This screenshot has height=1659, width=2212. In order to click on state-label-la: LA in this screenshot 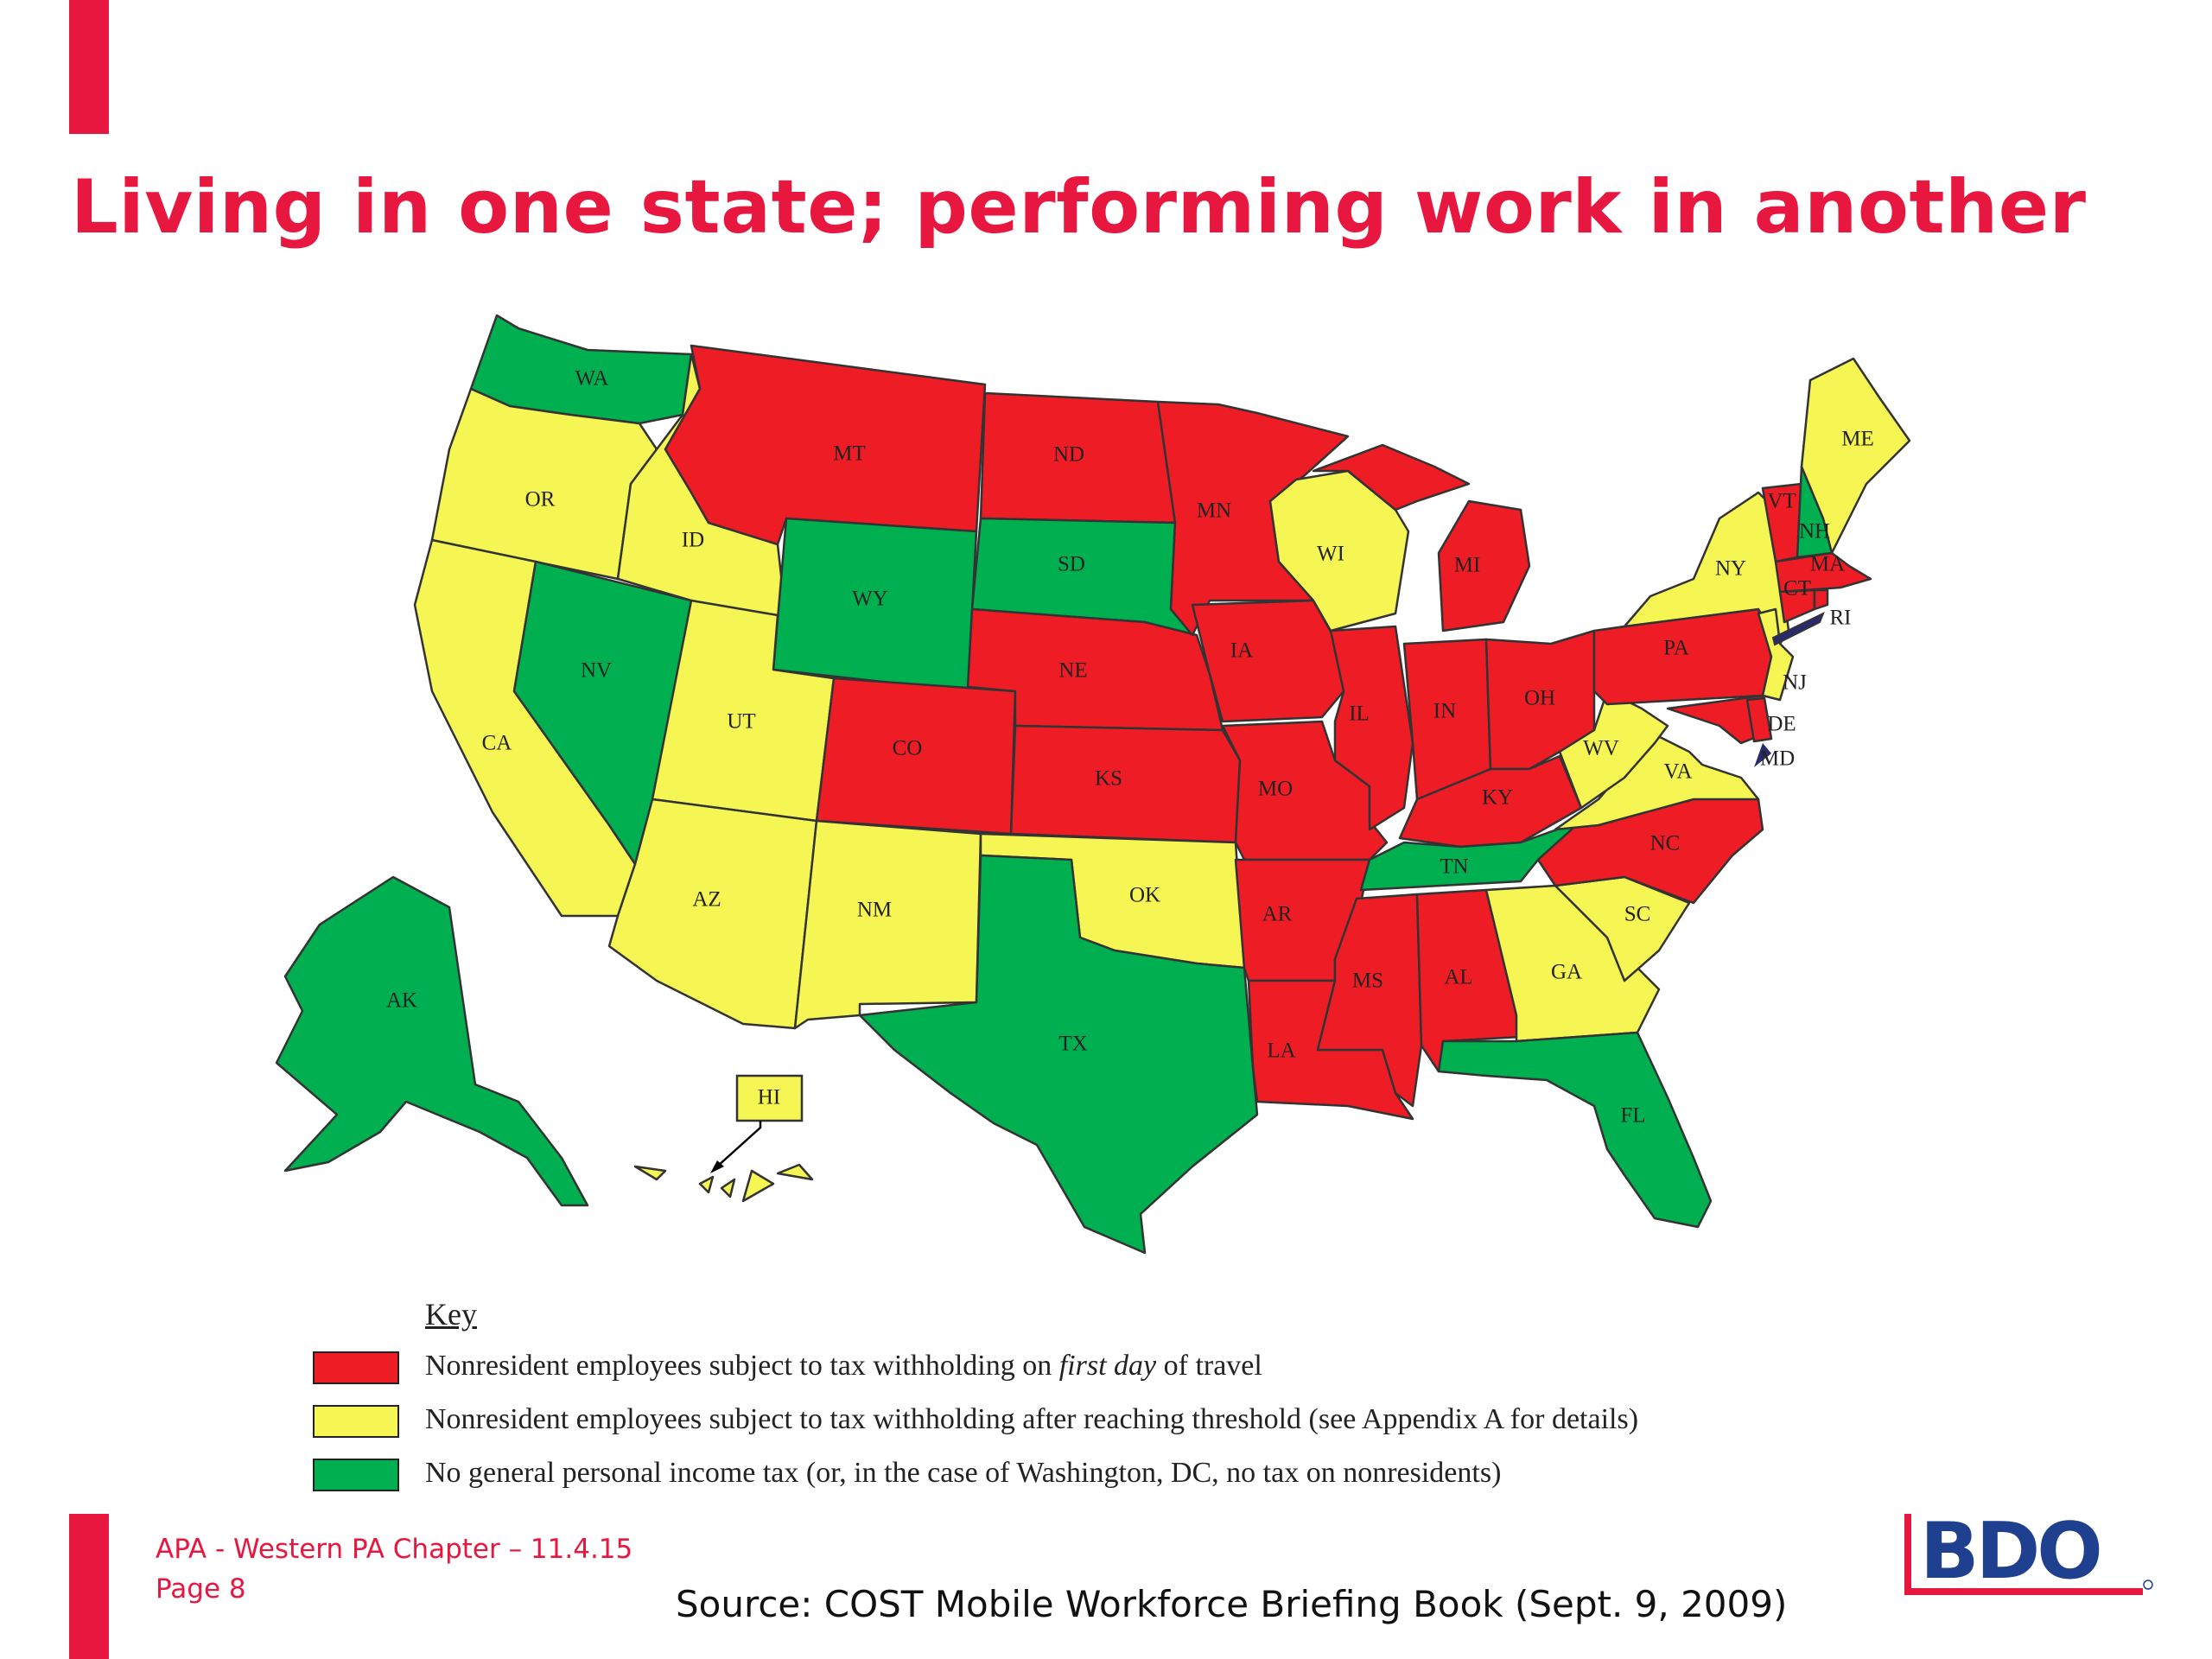, I will do `click(1281, 1051)`.